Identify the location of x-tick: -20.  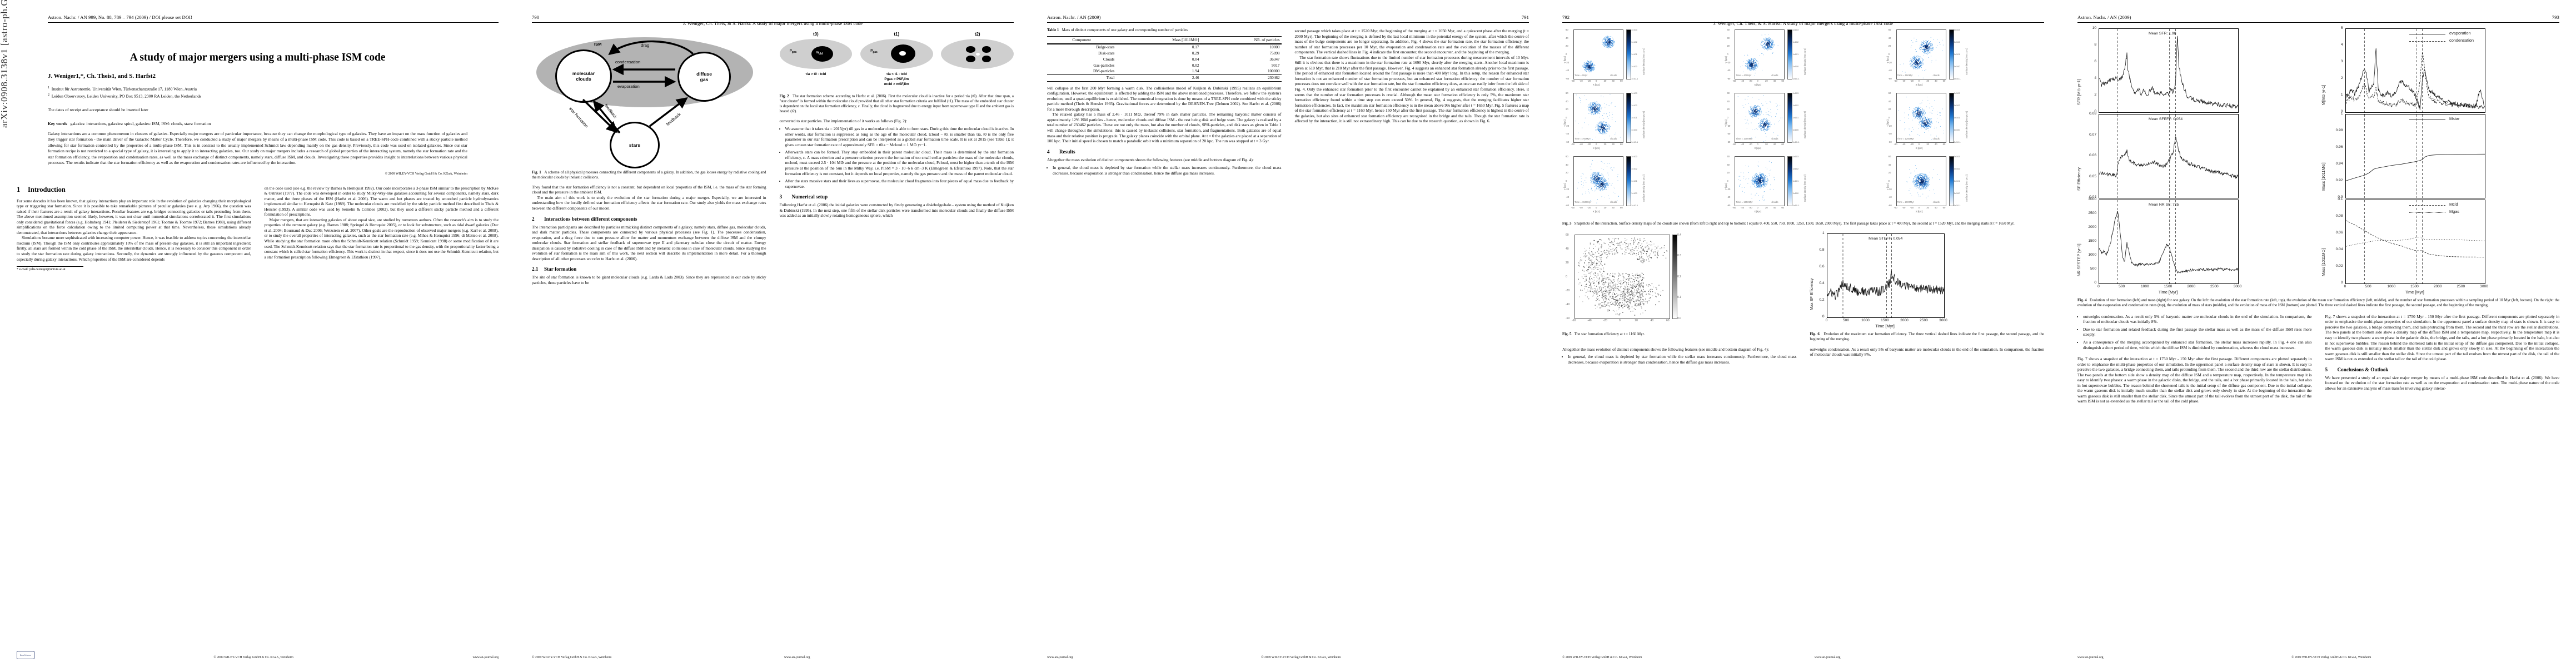
(1750, 207).